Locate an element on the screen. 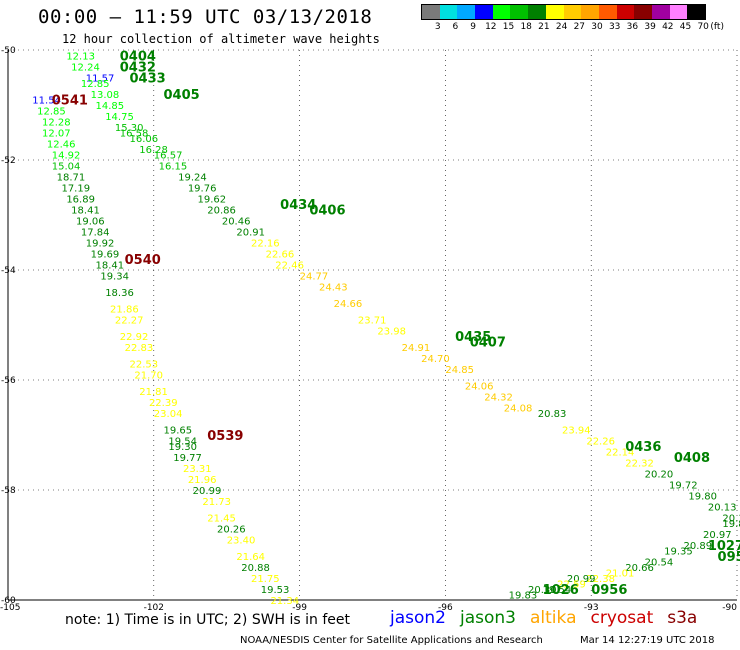  legend-tick: 70 is located at coordinates (703, 27).